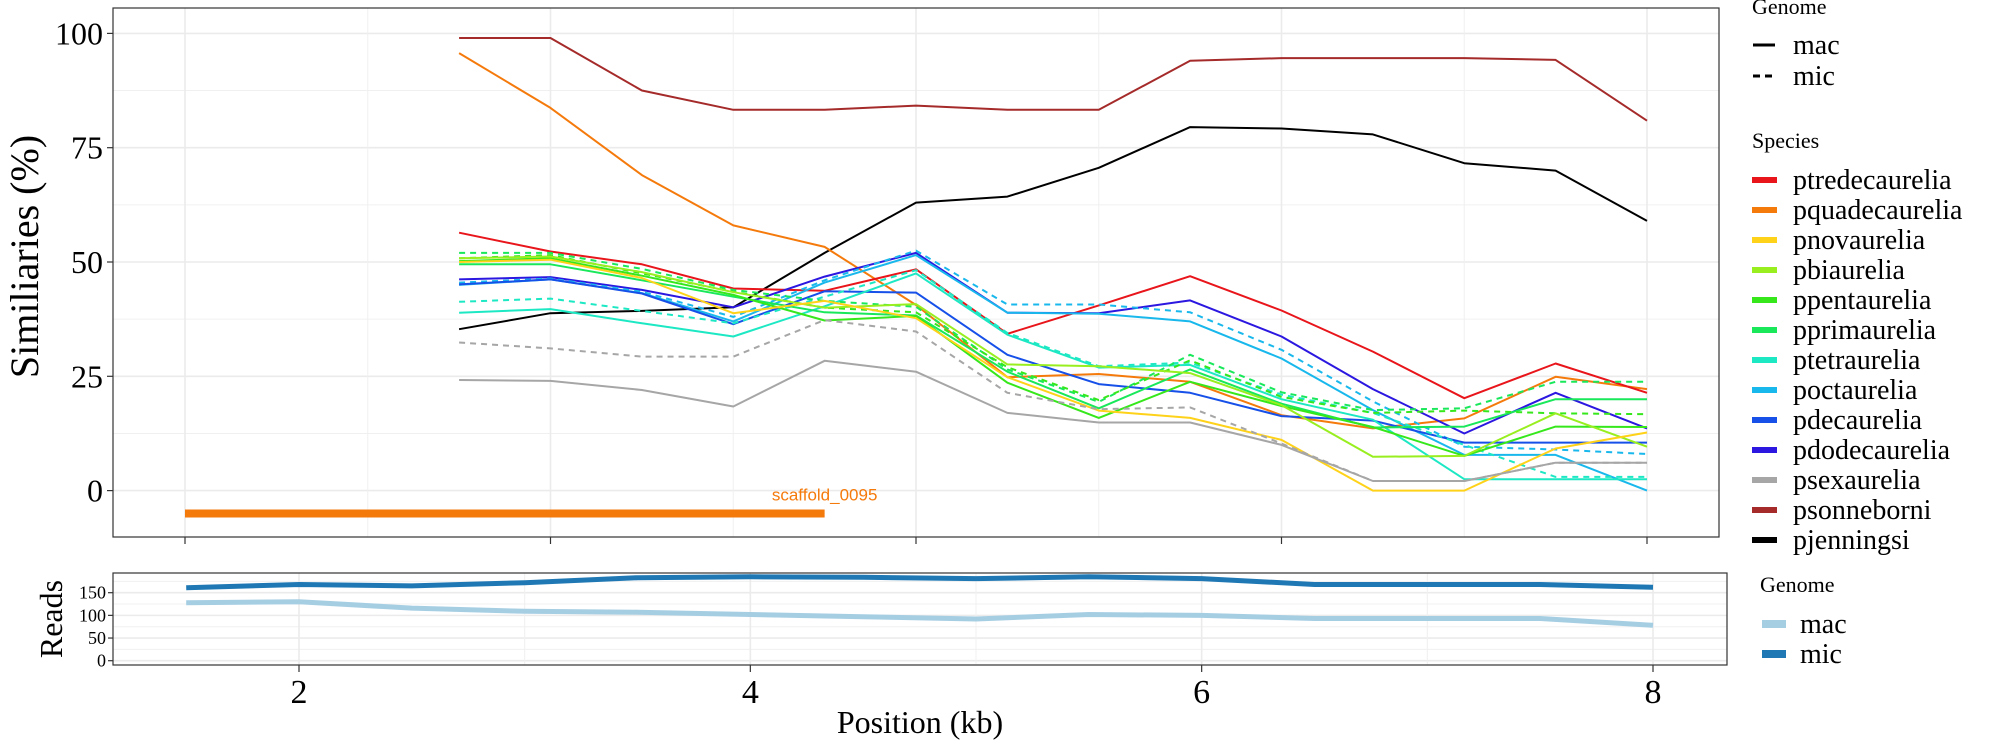  I want to click on series-line-psonneborni-mac, so click(1053, 79).